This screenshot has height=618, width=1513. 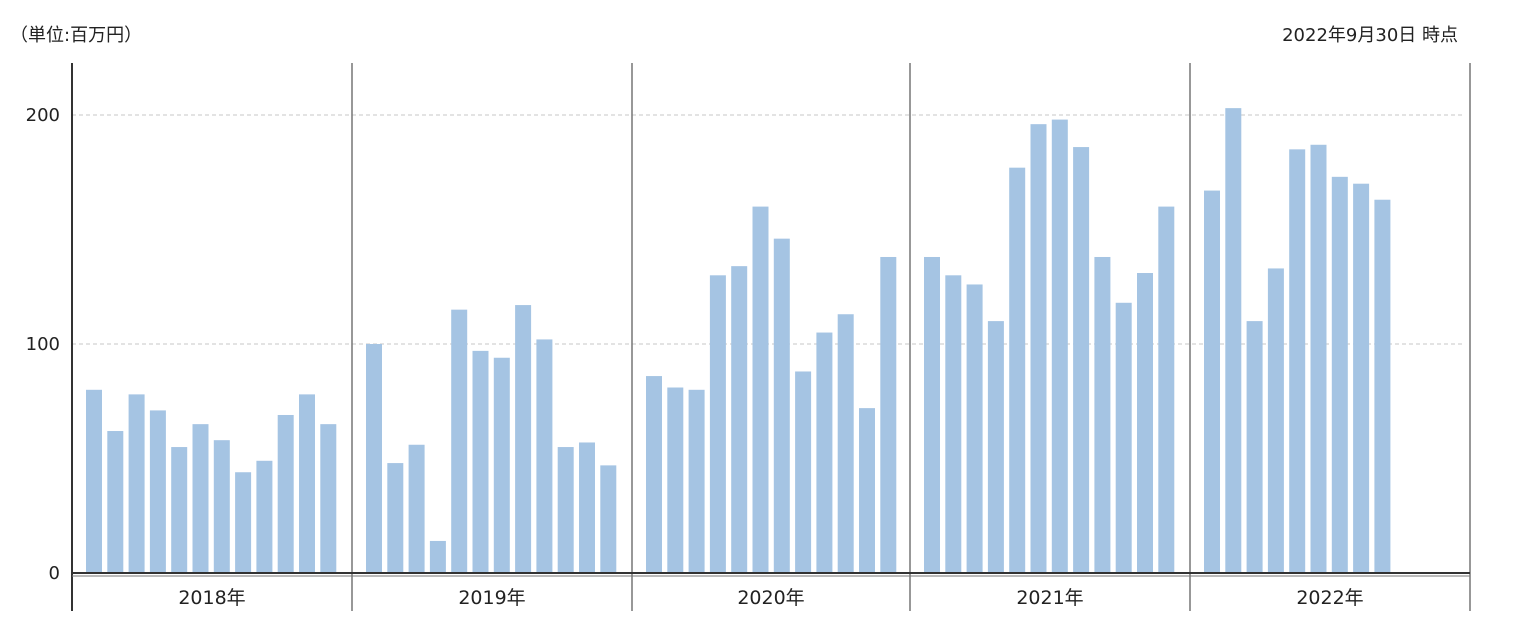 I want to click on bar-2022年-1, so click(x=1212, y=381).